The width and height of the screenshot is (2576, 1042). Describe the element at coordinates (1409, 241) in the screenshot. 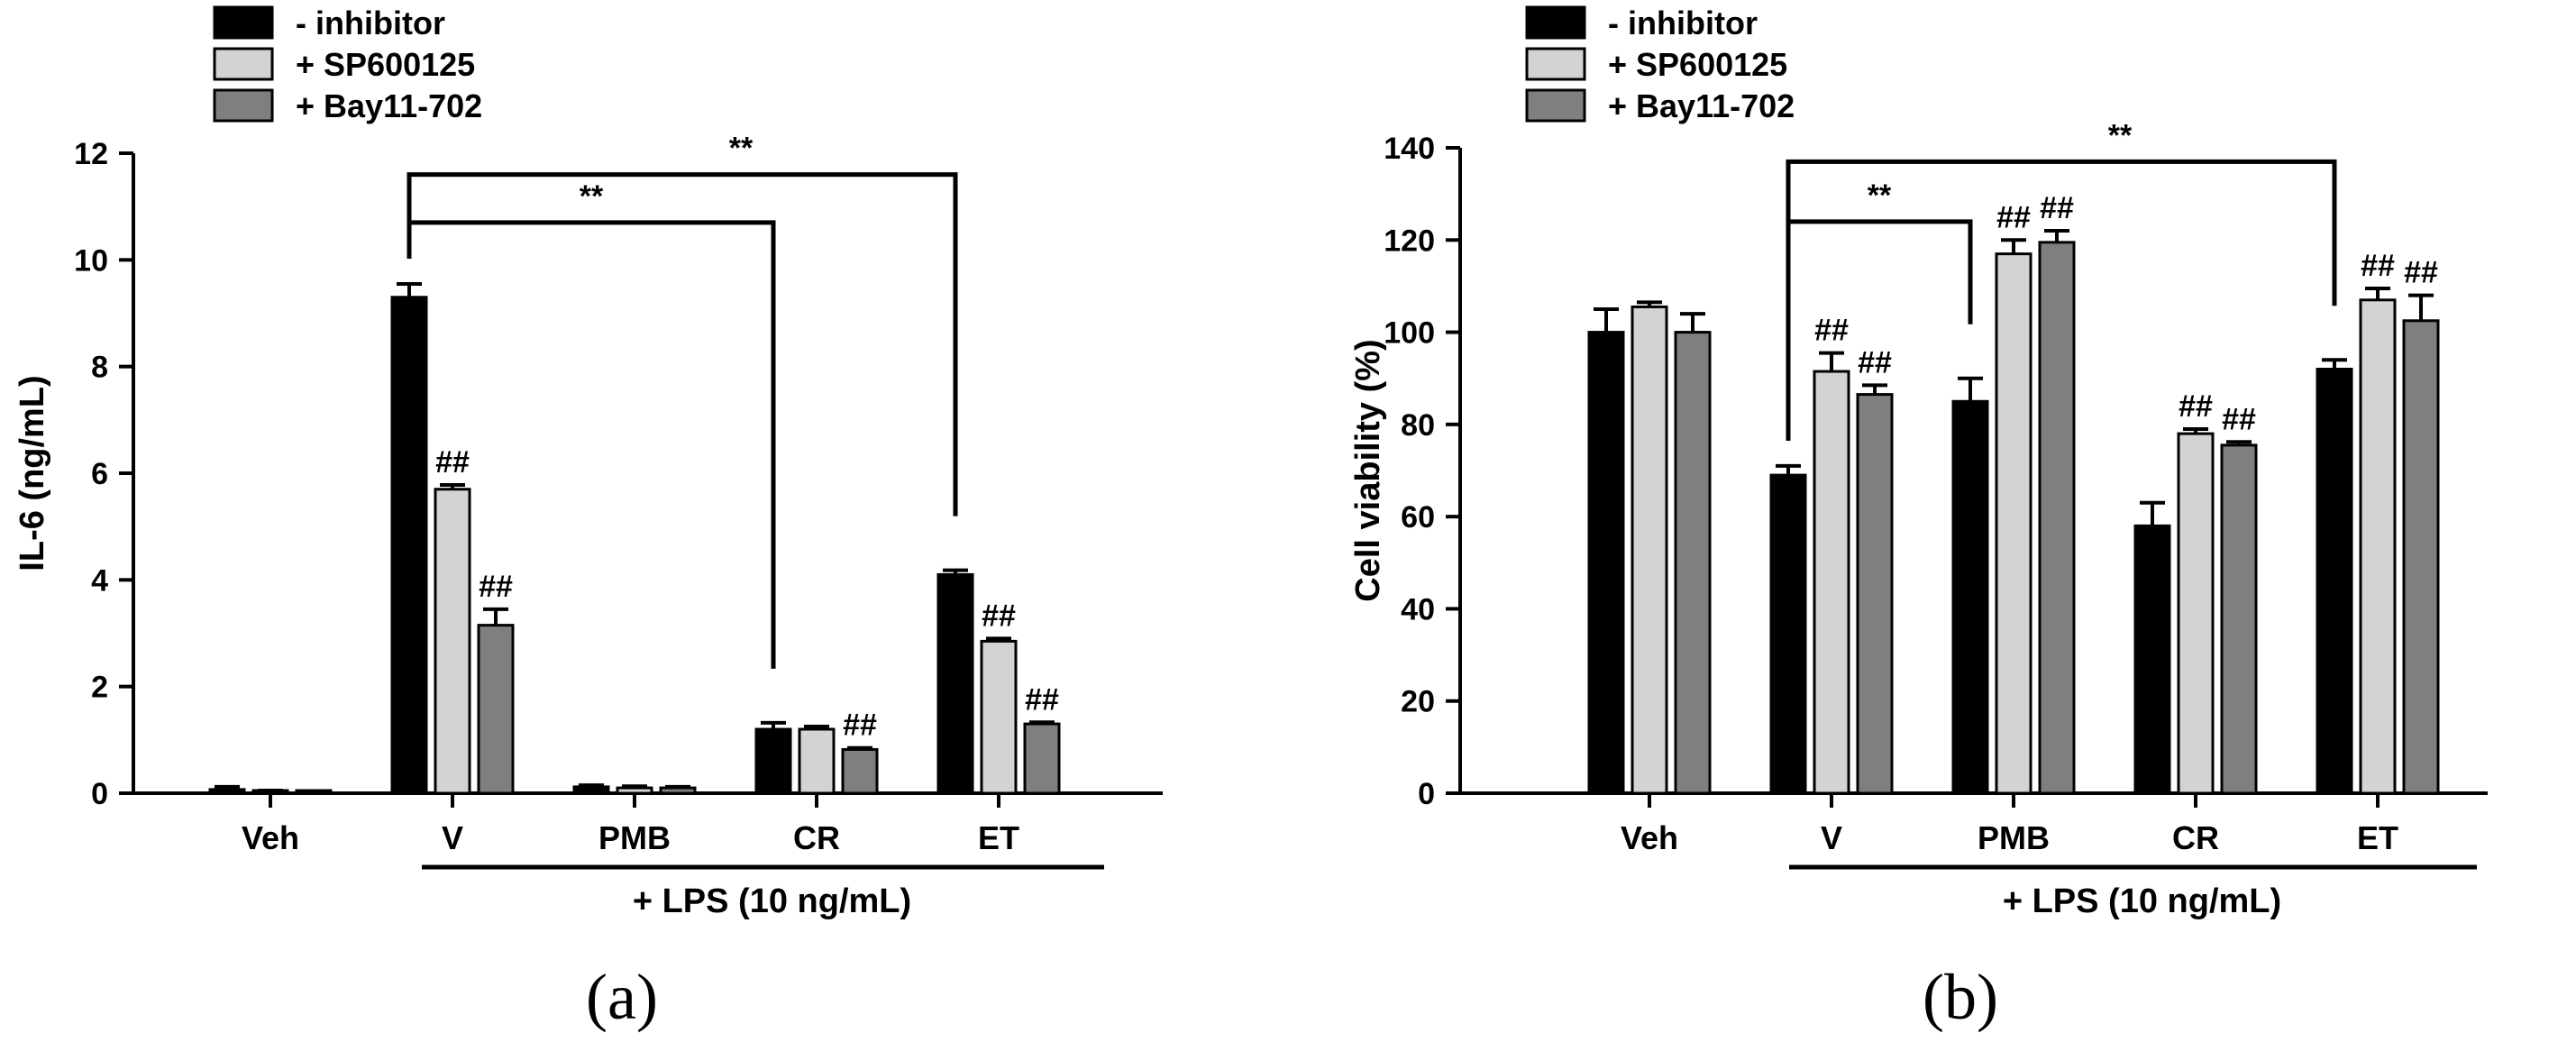

I see `y-tick-label: 120` at that location.